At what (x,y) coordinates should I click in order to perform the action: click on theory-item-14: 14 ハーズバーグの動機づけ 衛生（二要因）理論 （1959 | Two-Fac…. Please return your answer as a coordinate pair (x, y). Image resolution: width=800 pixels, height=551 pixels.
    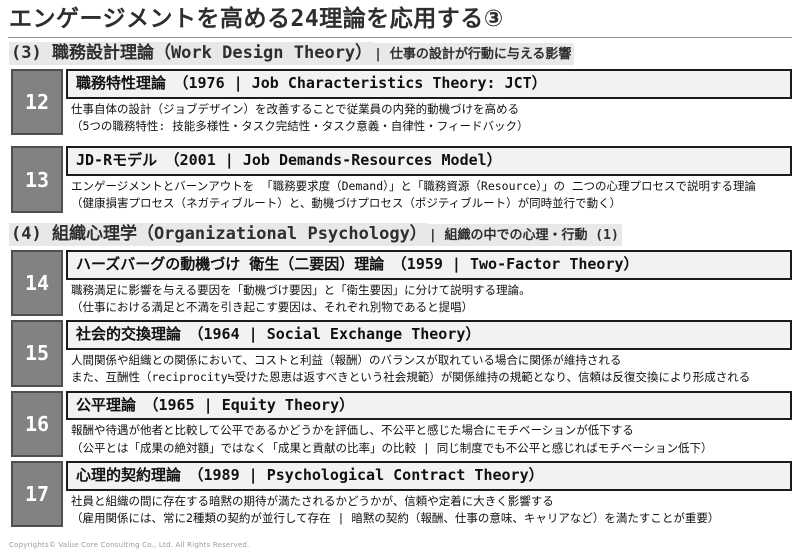
    Looking at the image, I should click on (401, 283).